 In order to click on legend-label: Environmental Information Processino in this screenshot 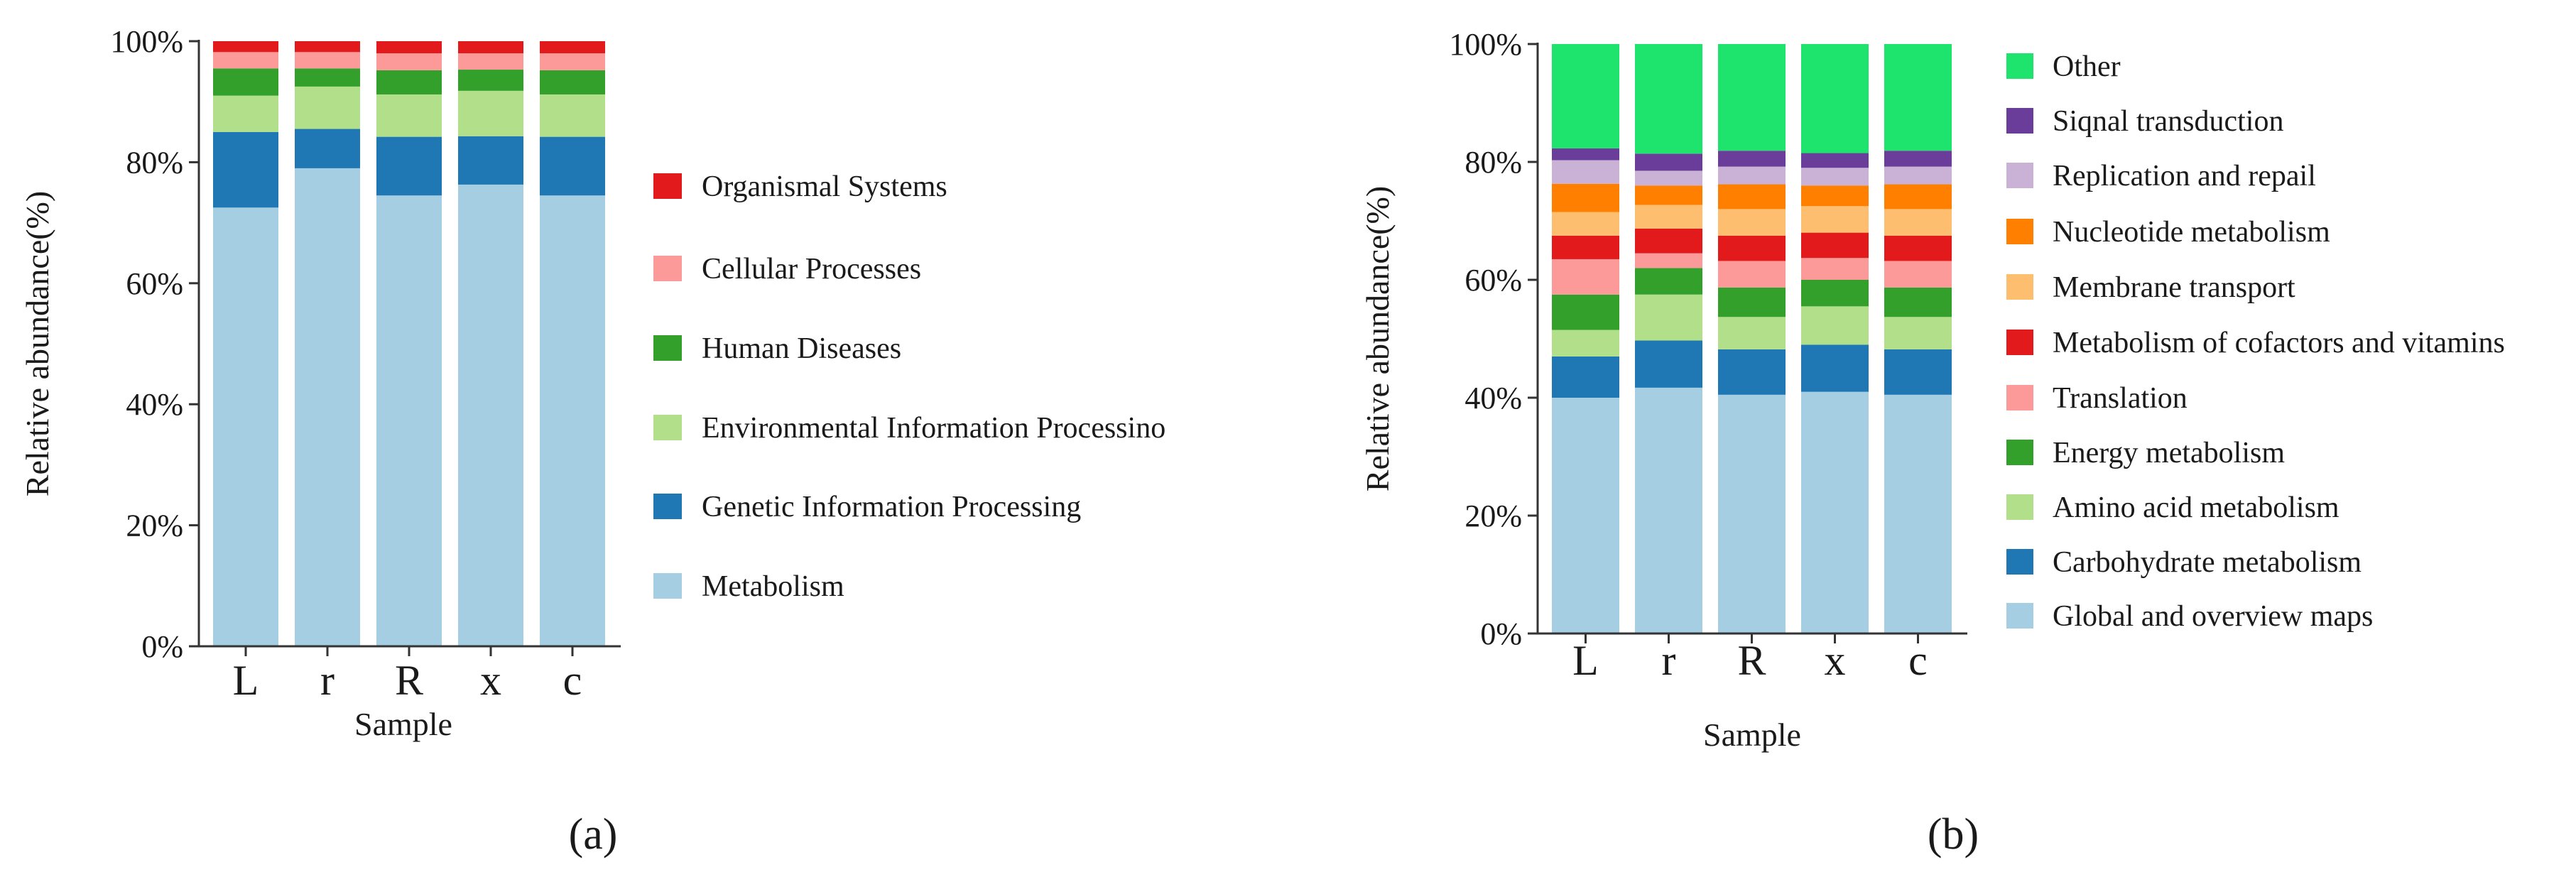, I will do `click(934, 428)`.